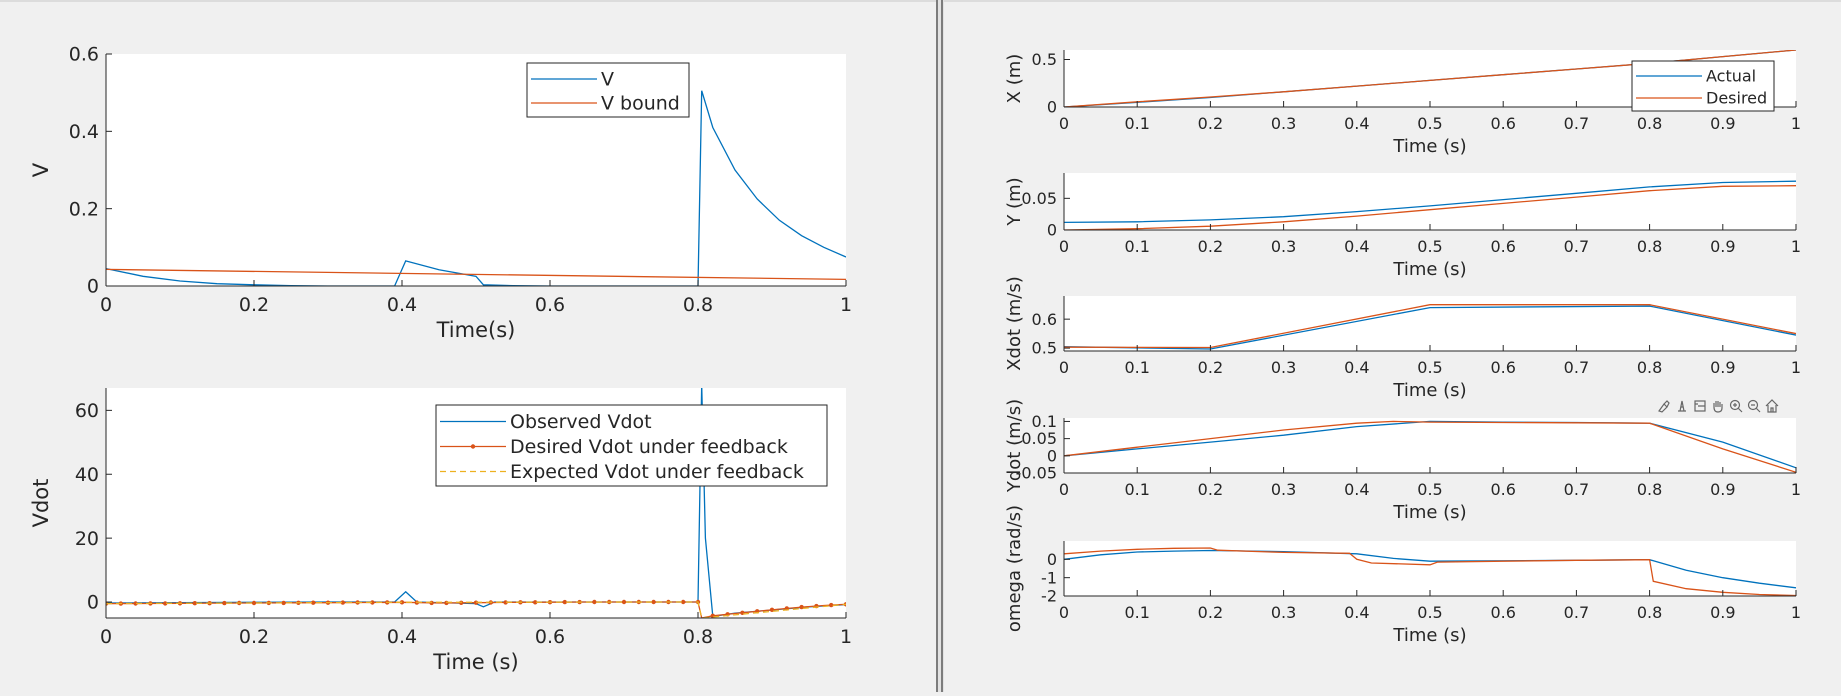  Describe the element at coordinates (581, 422) in the screenshot. I see `legend-entry: Observed Vdot` at that location.